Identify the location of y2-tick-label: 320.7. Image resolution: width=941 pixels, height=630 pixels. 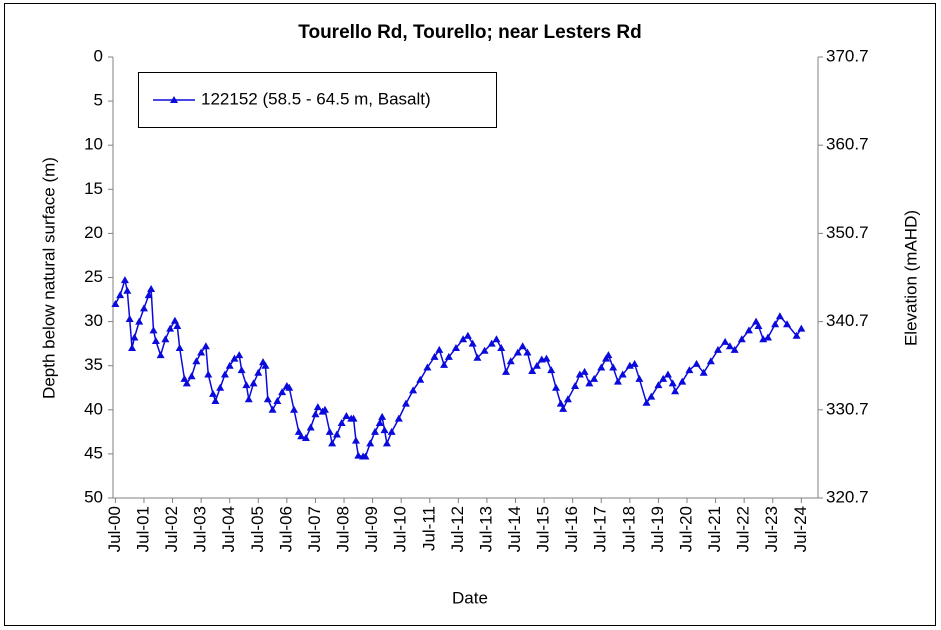
(847, 496).